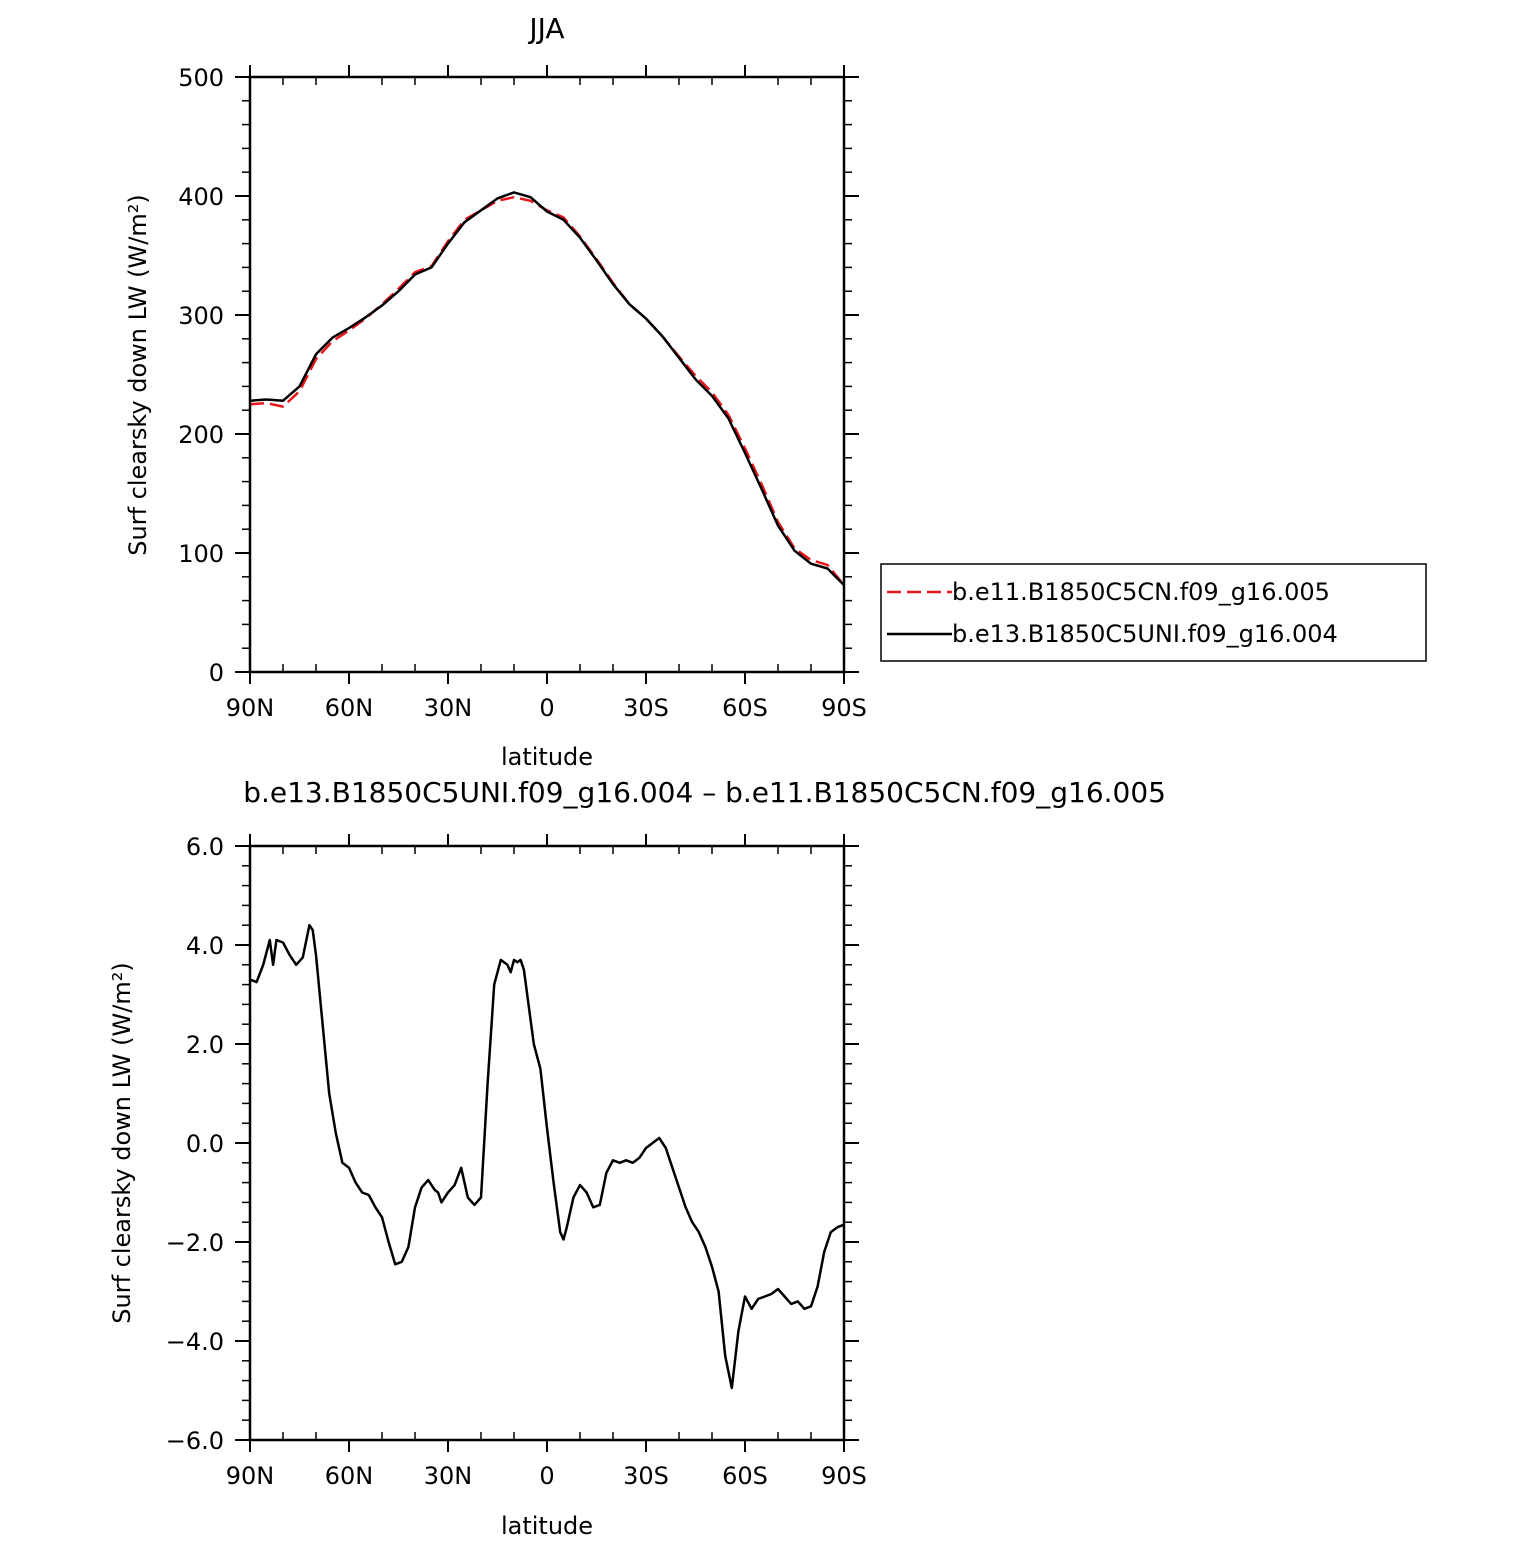 Image resolution: width=1535 pixels, height=1547 pixels. What do you see at coordinates (205, 946) in the screenshot?
I see `y-tick-label: 4.0` at bounding box center [205, 946].